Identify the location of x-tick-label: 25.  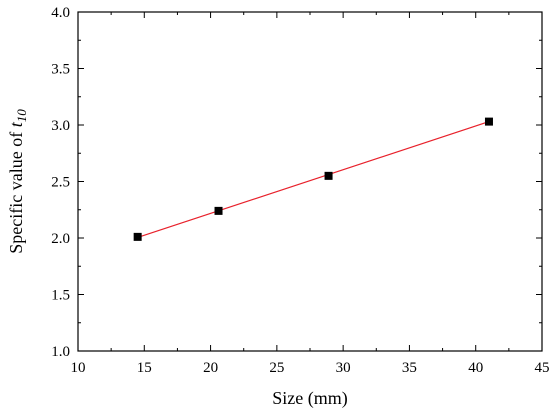
(276, 368).